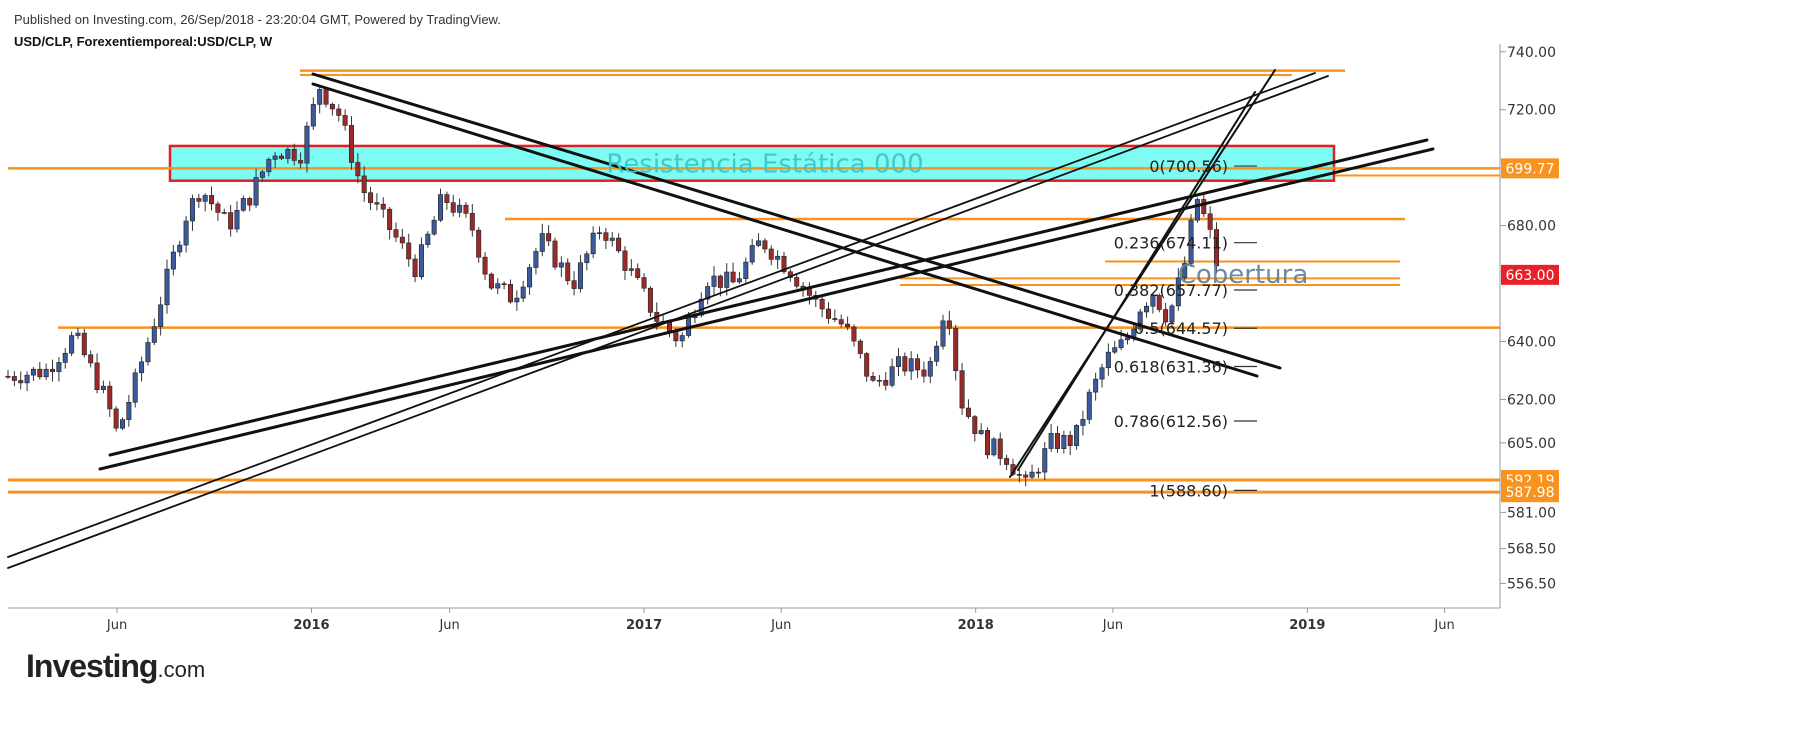  Describe the element at coordinates (1530, 492) in the screenshot. I see `price-tag: 587.98` at that location.